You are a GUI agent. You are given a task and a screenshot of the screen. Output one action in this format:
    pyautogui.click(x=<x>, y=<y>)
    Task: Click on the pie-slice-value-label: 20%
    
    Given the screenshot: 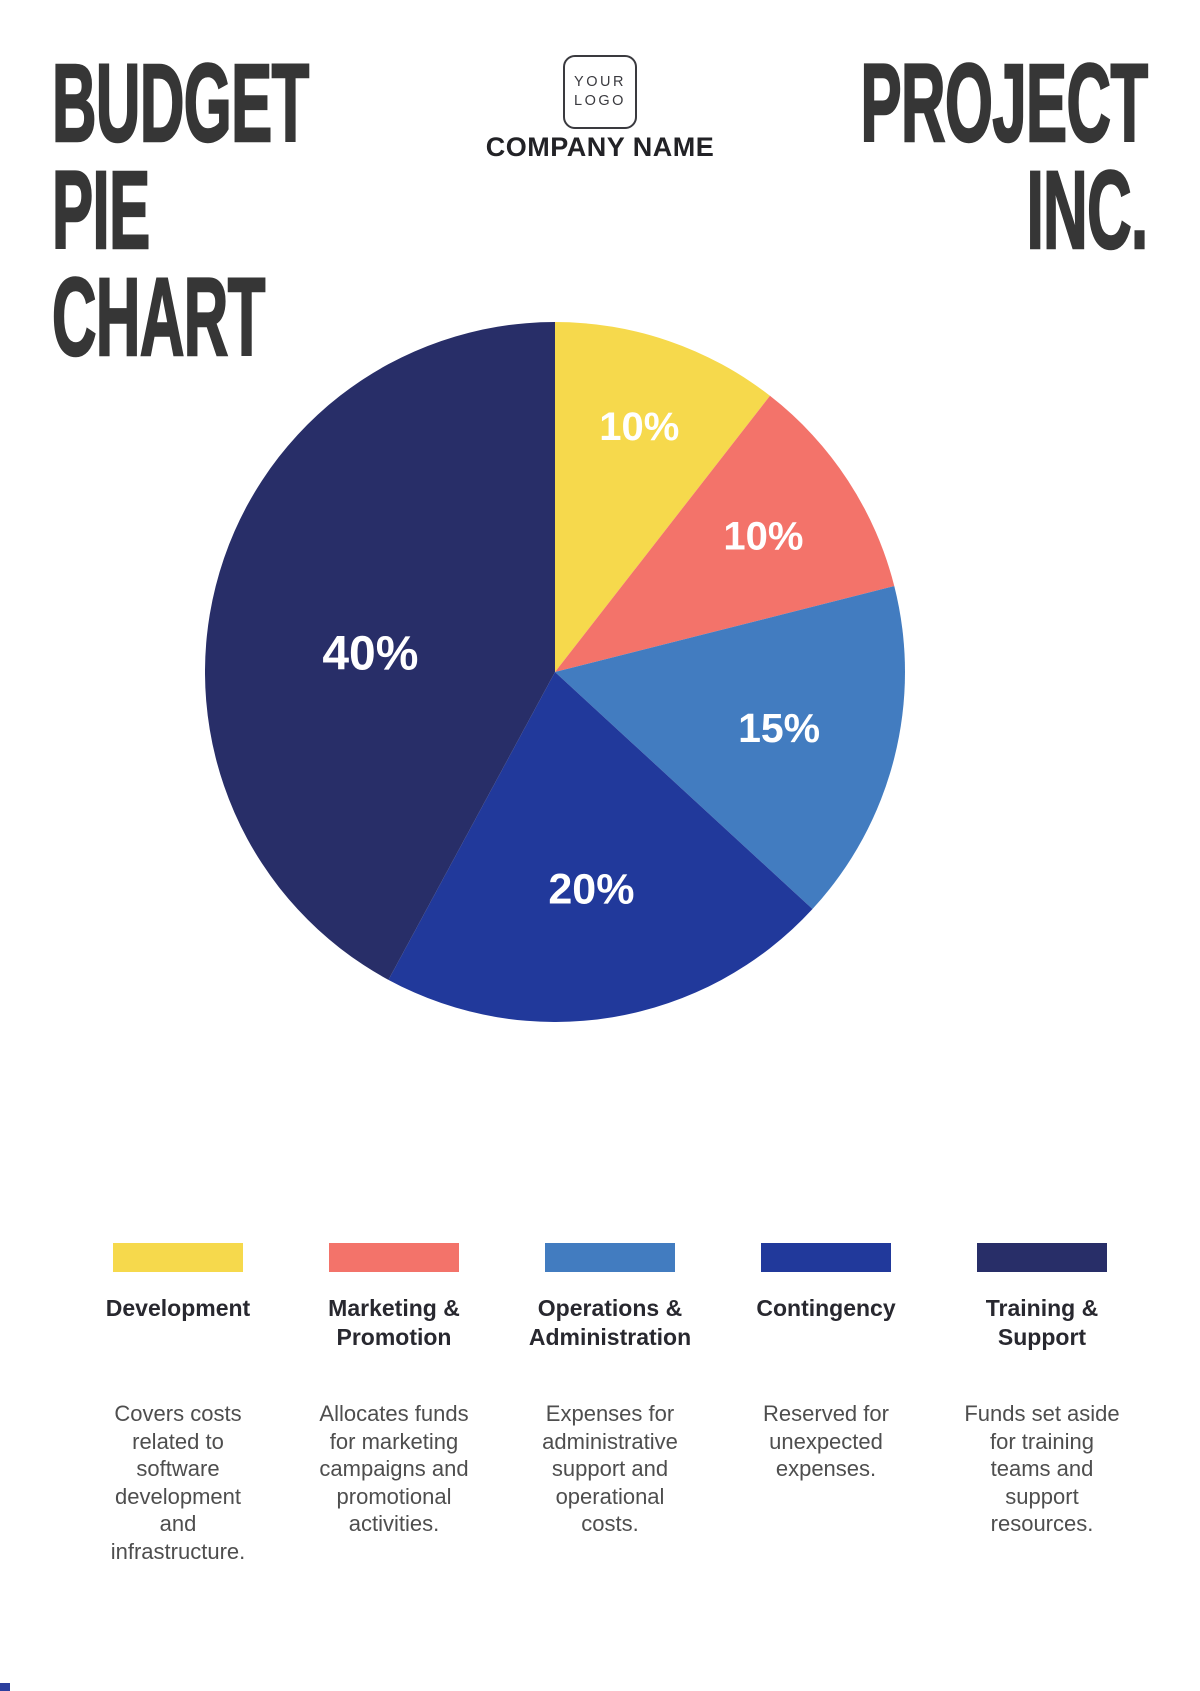 What is the action you would take?
    pyautogui.click(x=591, y=890)
    